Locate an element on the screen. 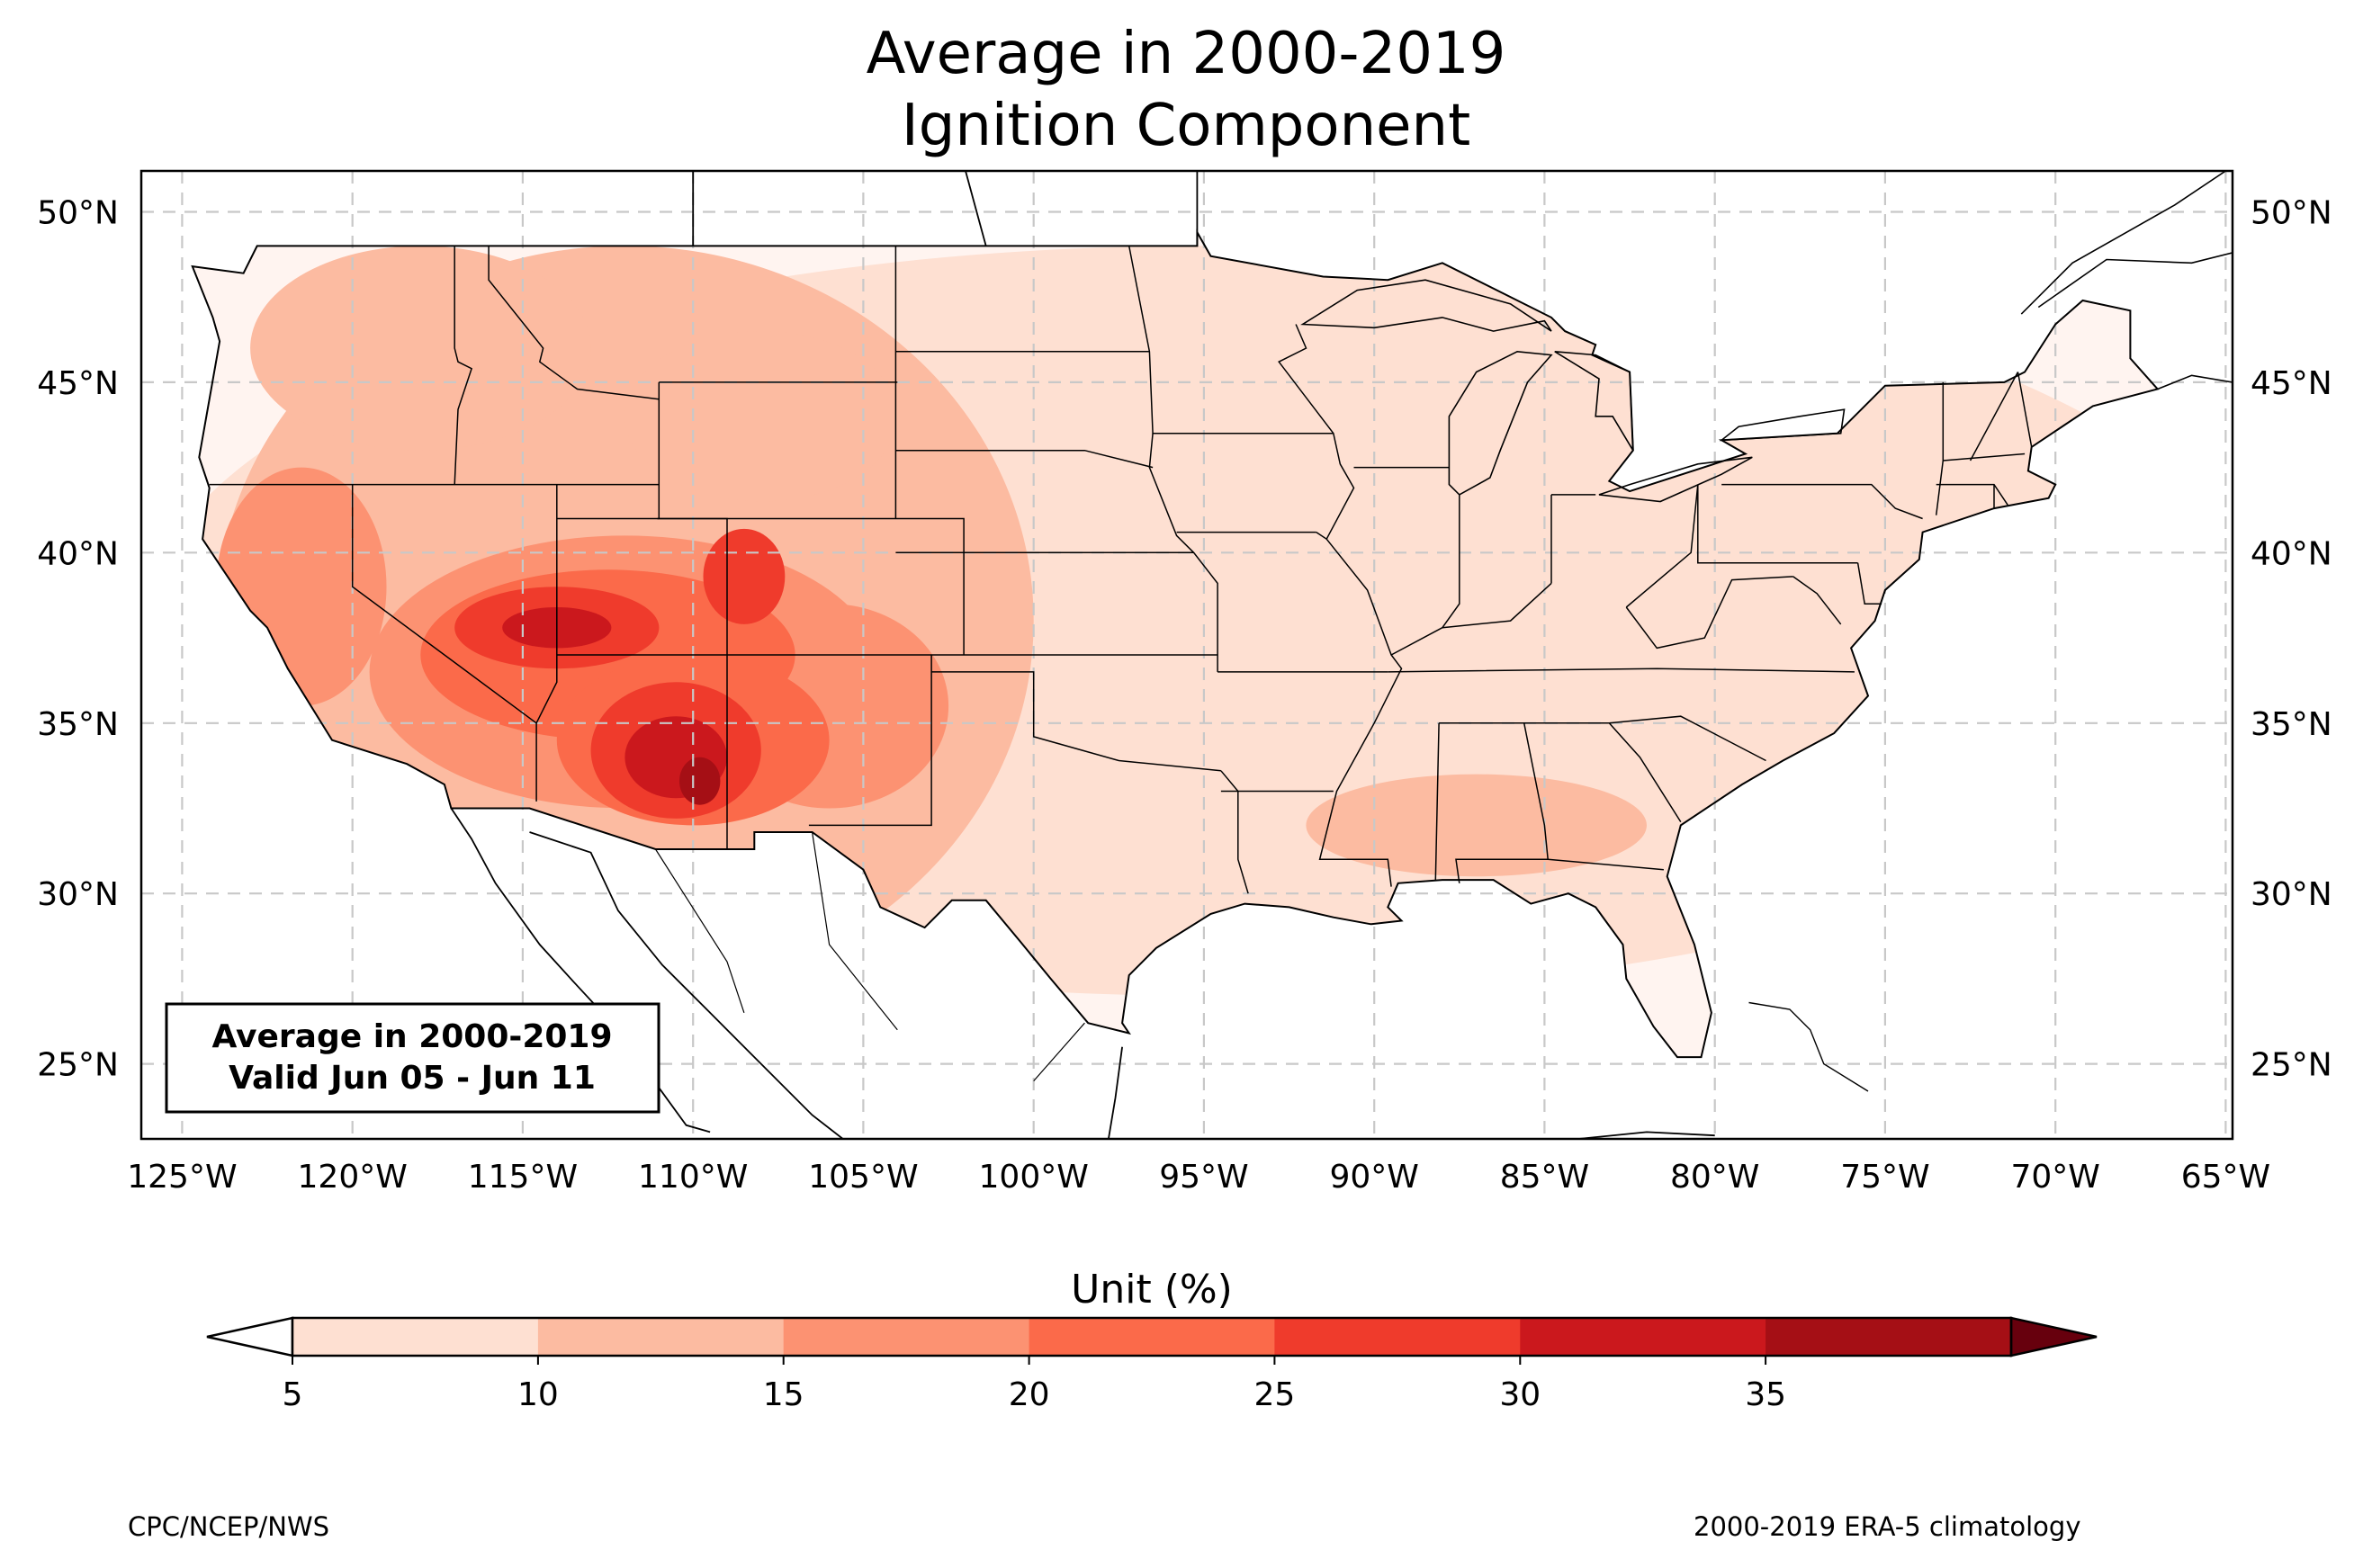 This screenshot has width=2372, height=1568. longitude-label: 110°W is located at coordinates (693, 1177).